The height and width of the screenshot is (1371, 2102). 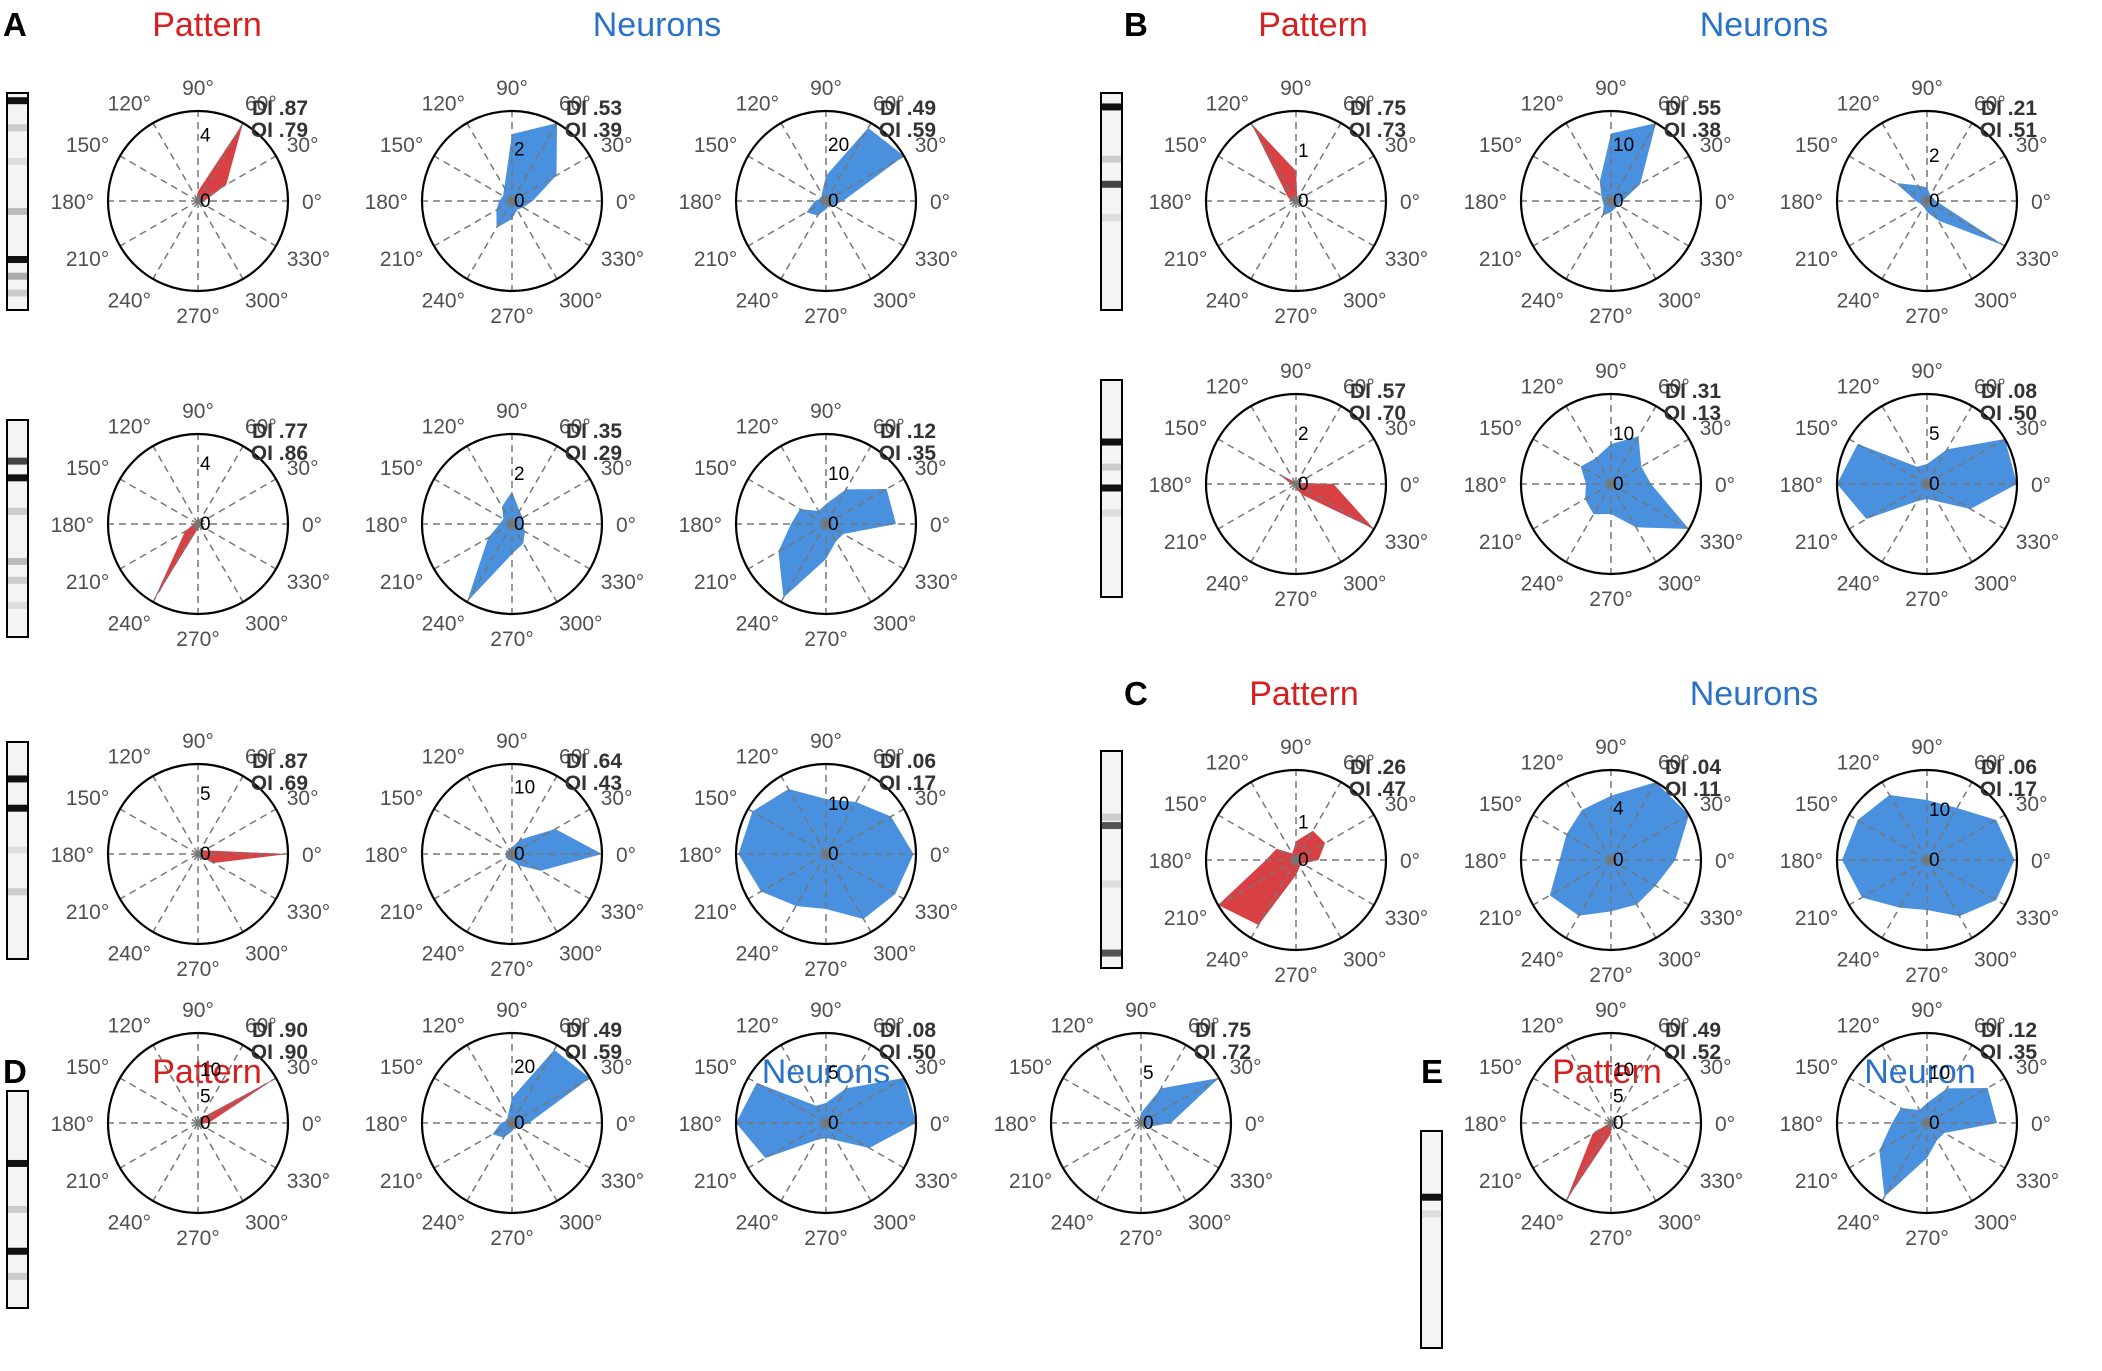 What do you see at coordinates (907, 1052) in the screenshot?
I see `oi-value: OI .50` at bounding box center [907, 1052].